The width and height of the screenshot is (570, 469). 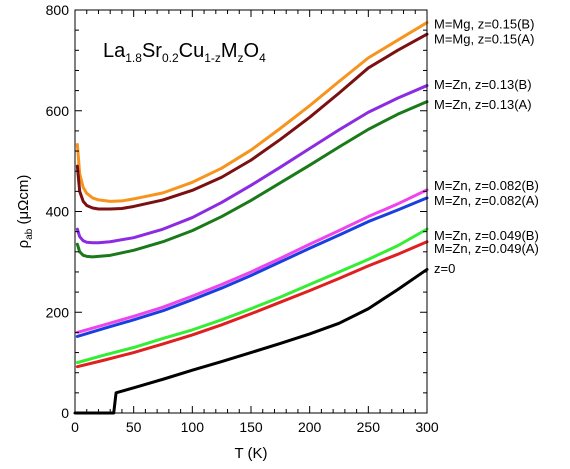 What do you see at coordinates (29, 234) in the screenshot?
I see `y-title-subscript: ab` at bounding box center [29, 234].